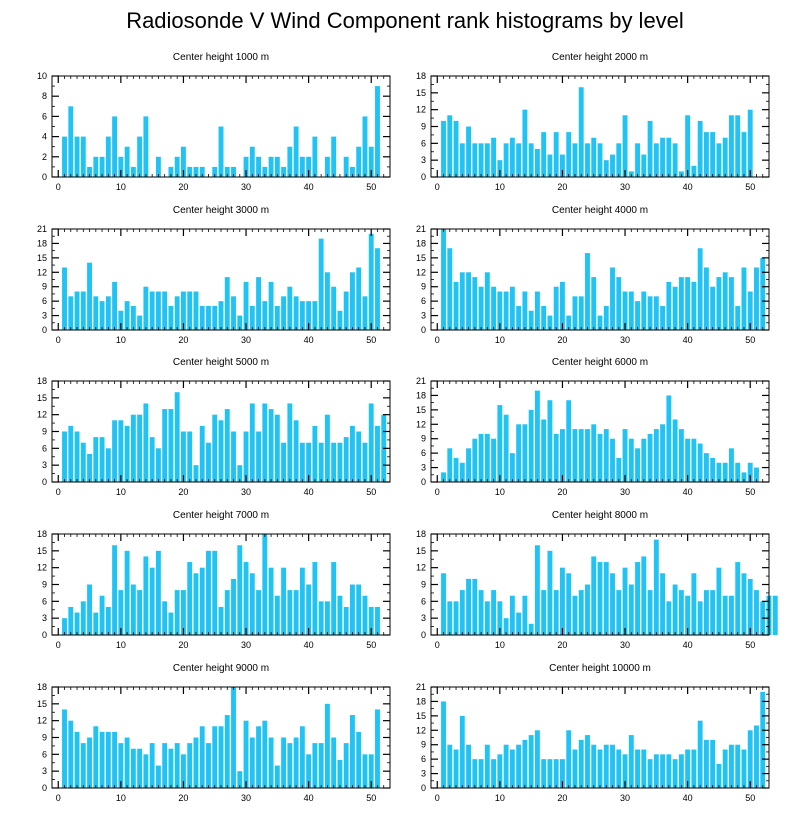 This screenshot has width=810, height=824. Describe the element at coordinates (421, 716) in the screenshot. I see `y-tick-label: 15` at that location.